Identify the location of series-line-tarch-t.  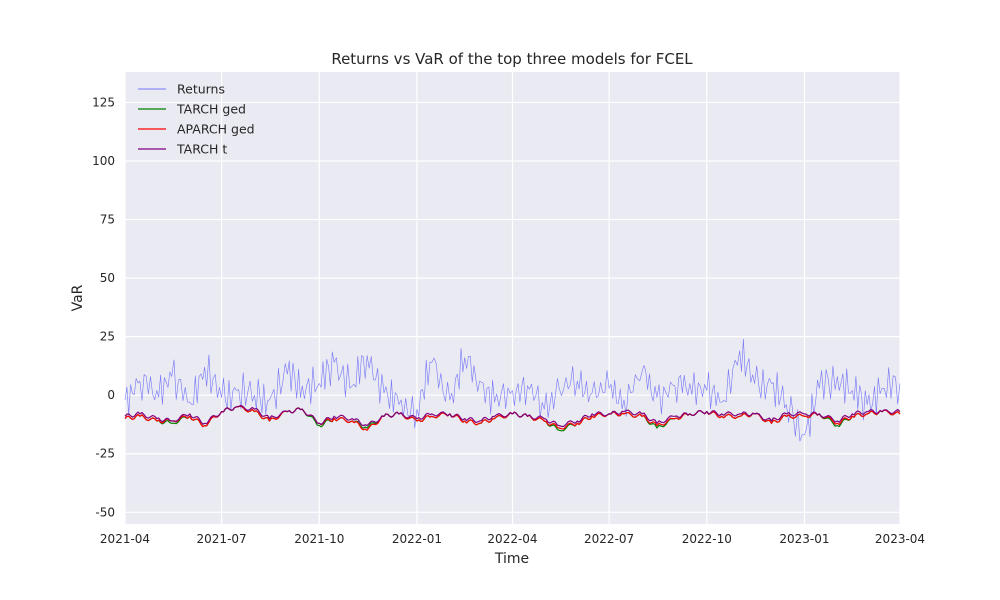
(512, 416).